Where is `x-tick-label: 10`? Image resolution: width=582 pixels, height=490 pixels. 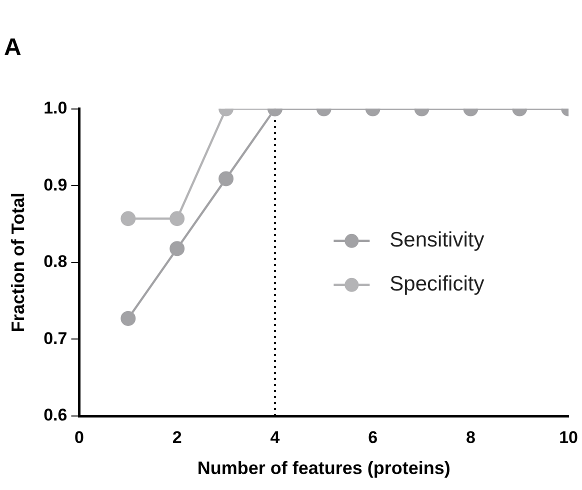
x-tick-label: 10 is located at coordinates (568, 437).